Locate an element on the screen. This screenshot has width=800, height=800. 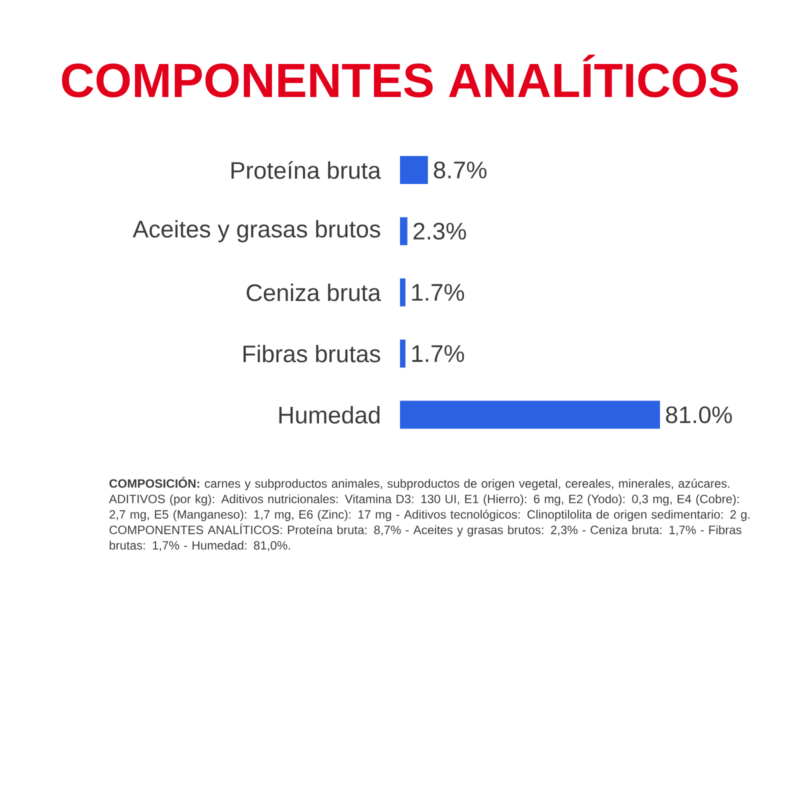
y-tick-label: Aceites y grasas brutos is located at coordinates (256, 231).